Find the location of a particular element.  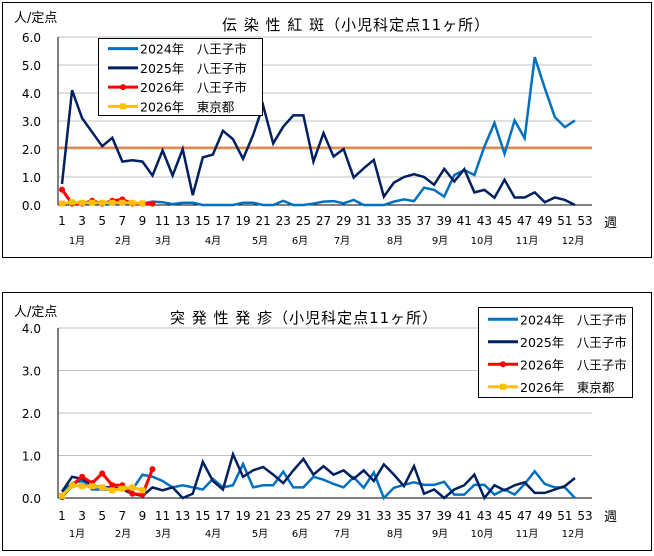

y-tick-label: 3.0 is located at coordinates (31, 372).